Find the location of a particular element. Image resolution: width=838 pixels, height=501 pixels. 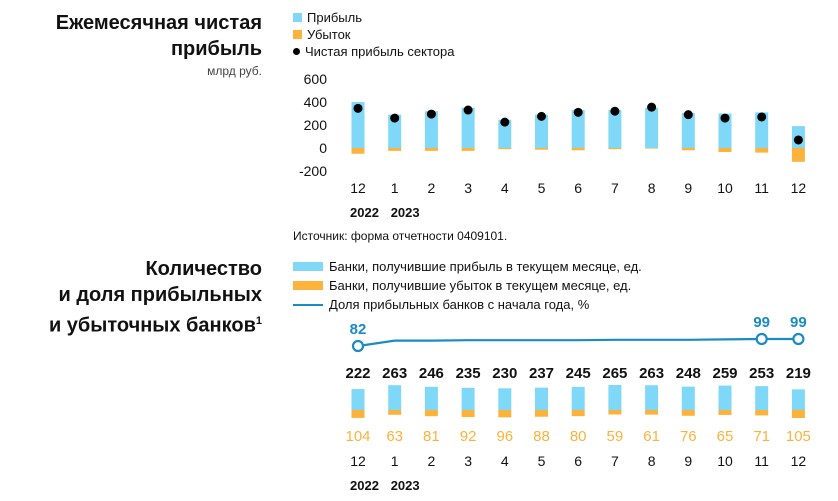

x-tick-label: 1 is located at coordinates (395, 461).